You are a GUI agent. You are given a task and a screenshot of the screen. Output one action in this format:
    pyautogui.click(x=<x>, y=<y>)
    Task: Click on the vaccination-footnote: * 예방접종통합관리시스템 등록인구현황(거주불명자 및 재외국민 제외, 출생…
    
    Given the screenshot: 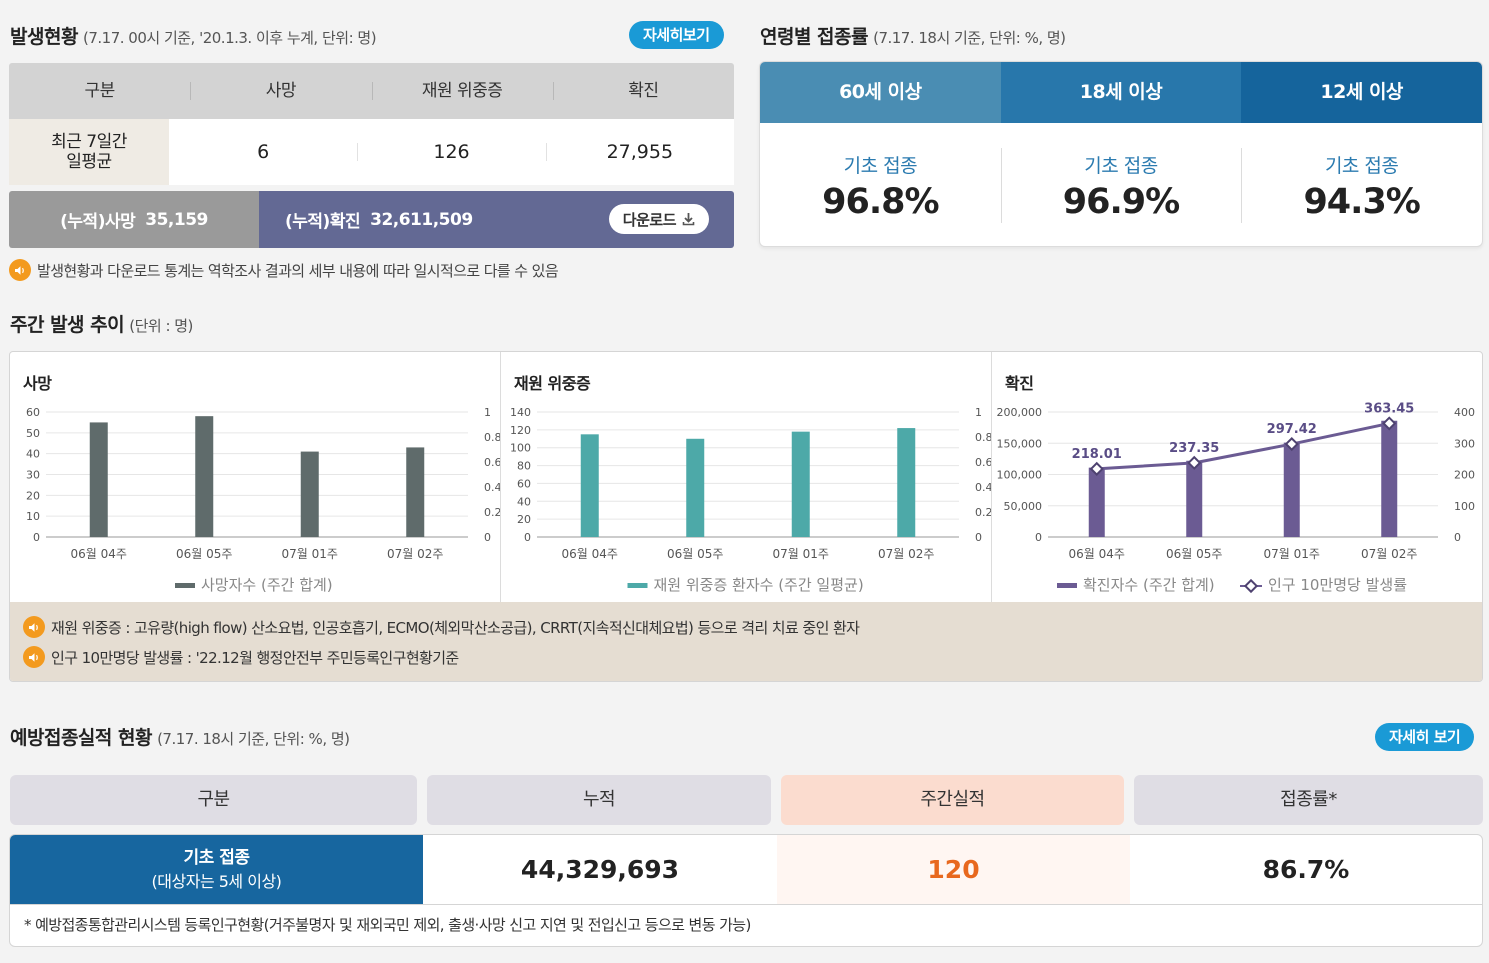 What is the action you would take?
    pyautogui.click(x=746, y=925)
    